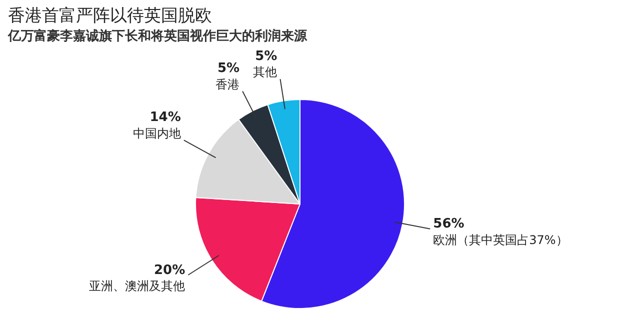  What do you see at coordinates (137, 286) in the screenshot?
I see `slice-label: 亚洲、澳洲及其他` at bounding box center [137, 286].